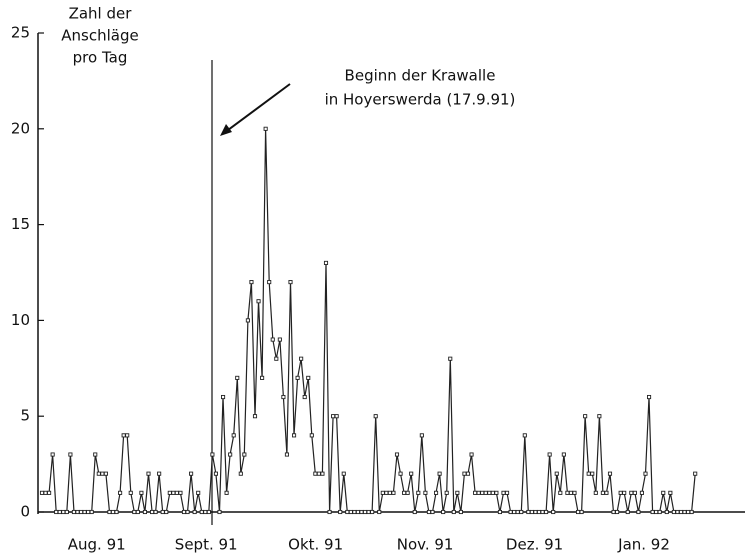 The width and height of the screenshot is (748, 557). Describe the element at coordinates (20, 33) in the screenshot. I see `y-tick-label: 25` at that location.